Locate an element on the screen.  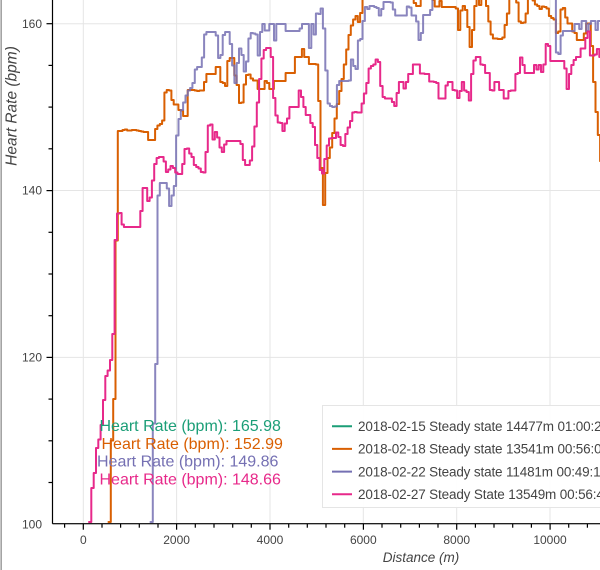
svg-text: 6000 is located at coordinates (363, 540).